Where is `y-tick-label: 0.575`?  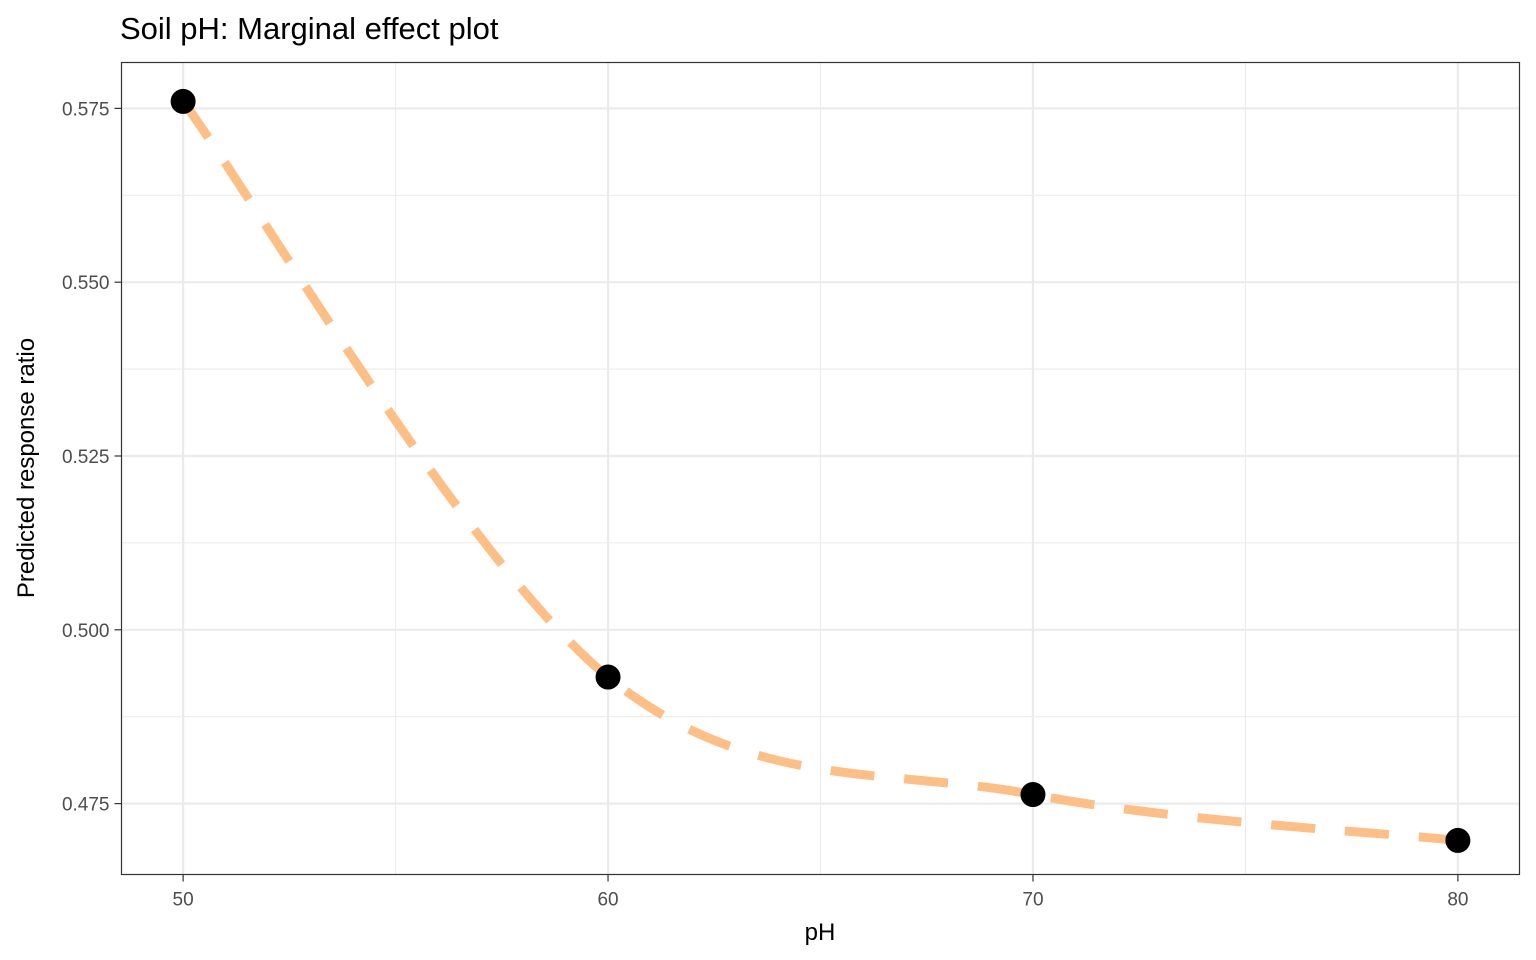 y-tick-label: 0.575 is located at coordinates (86, 109).